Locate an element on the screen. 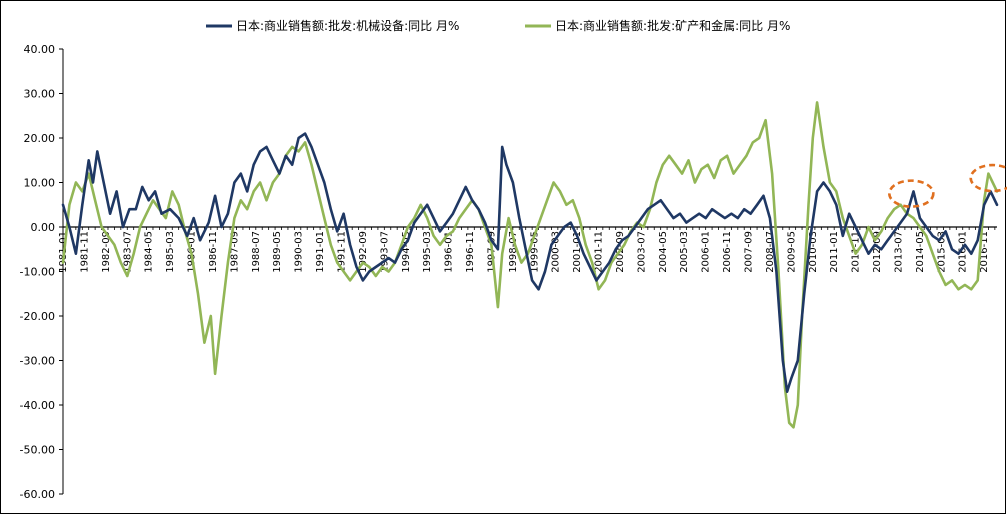  x-tick-label: 2001-01 is located at coordinates (577, 252).